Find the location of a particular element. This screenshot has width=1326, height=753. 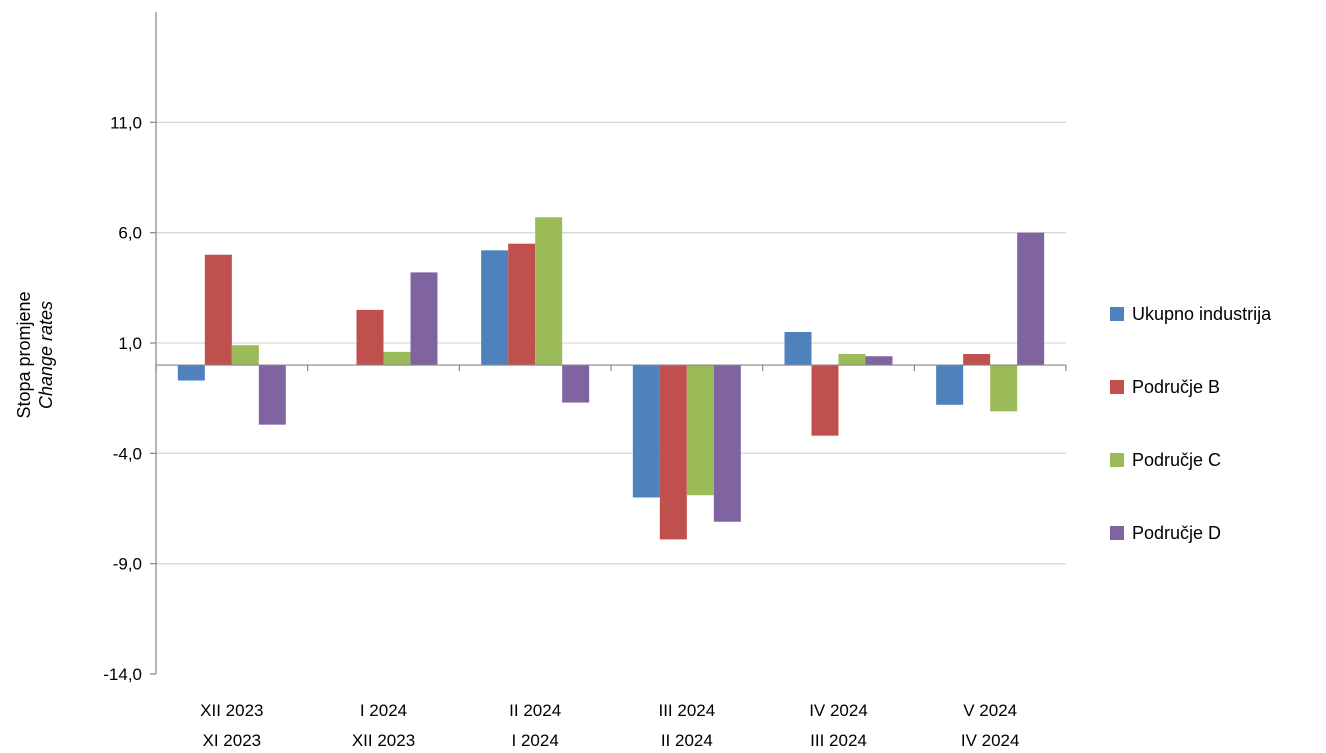

legend-swatch-podrucje-d is located at coordinates (1117, 533).